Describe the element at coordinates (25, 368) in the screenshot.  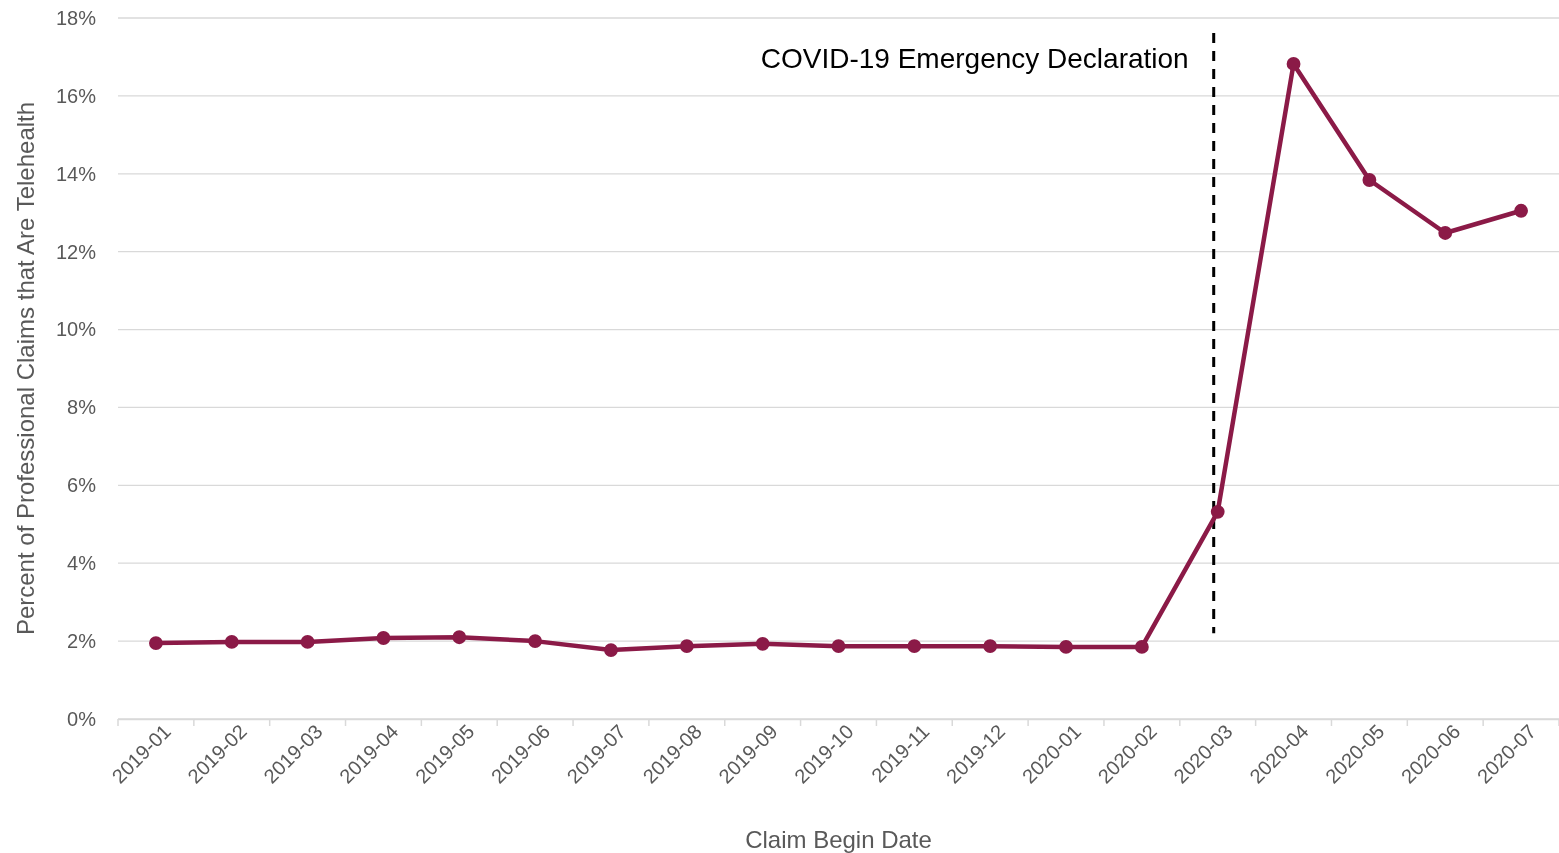
I see `y-axis-title: Percent of Professional Claims that Are Telehealth` at that location.